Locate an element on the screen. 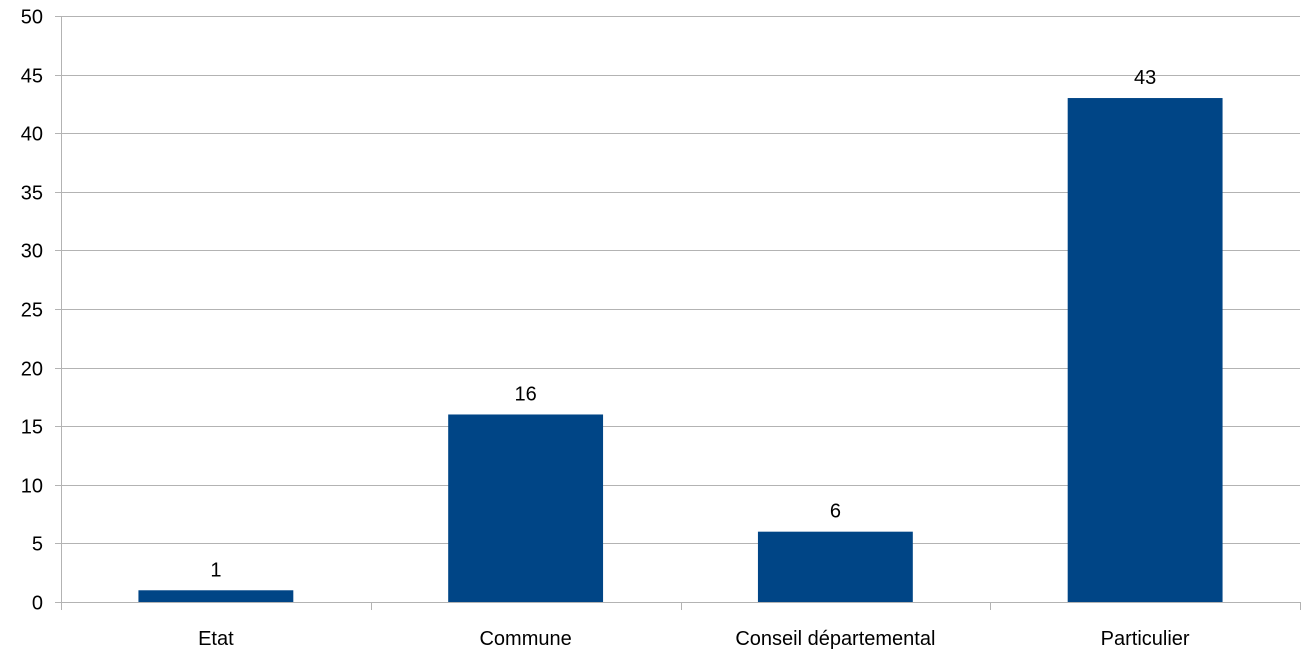 The image size is (1303, 653). x-tick-label-commune: Commune is located at coordinates (525, 639).